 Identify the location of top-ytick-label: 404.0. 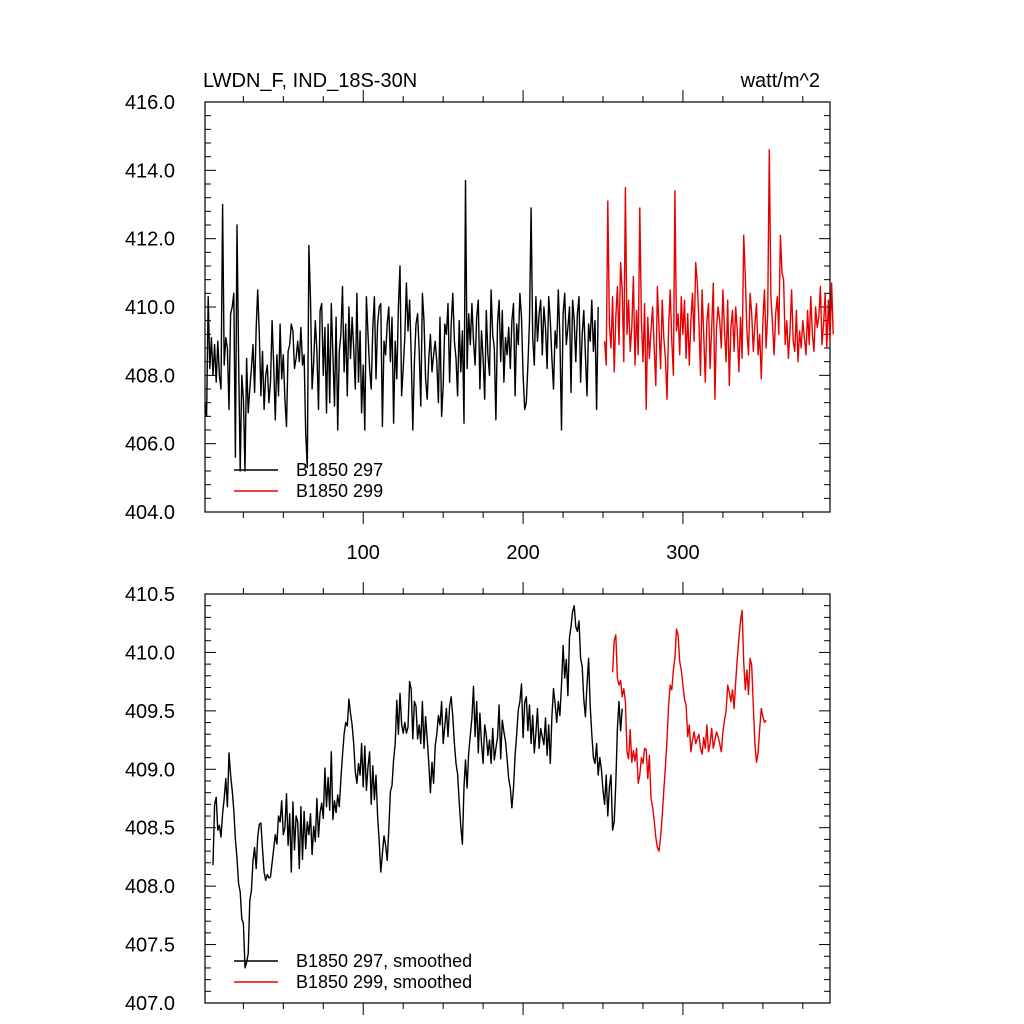
(150, 513).